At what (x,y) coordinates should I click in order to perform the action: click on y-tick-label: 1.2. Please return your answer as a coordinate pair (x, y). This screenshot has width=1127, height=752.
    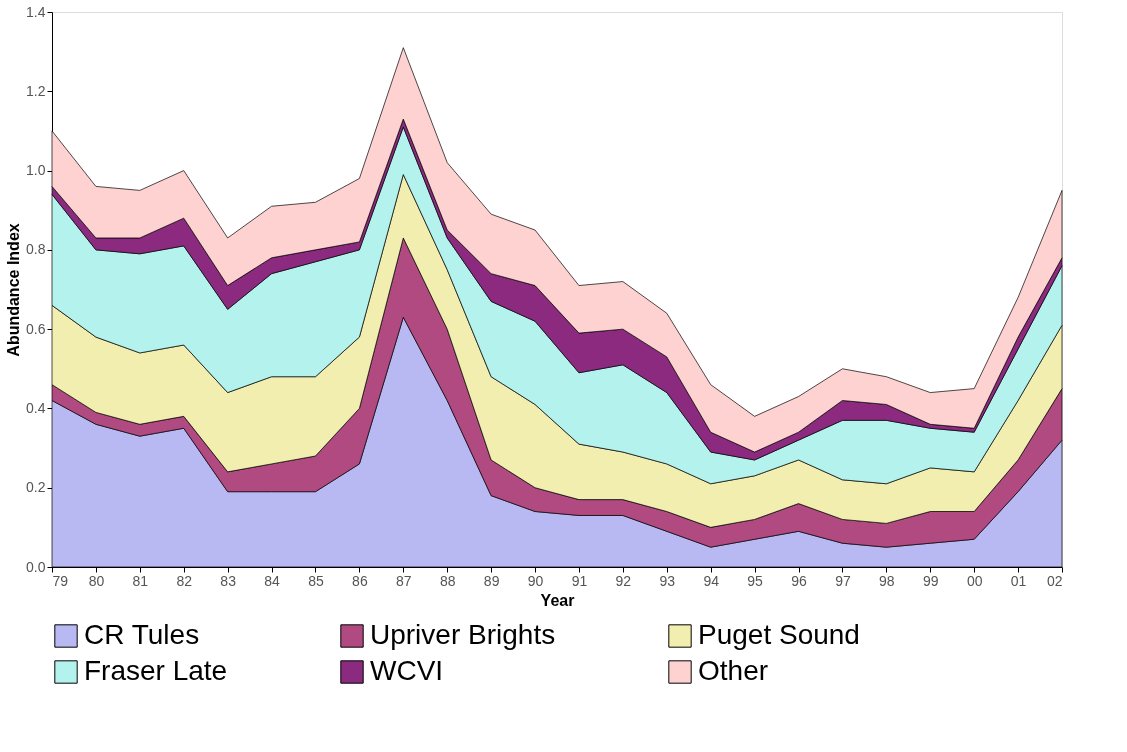
    Looking at the image, I should click on (36, 90).